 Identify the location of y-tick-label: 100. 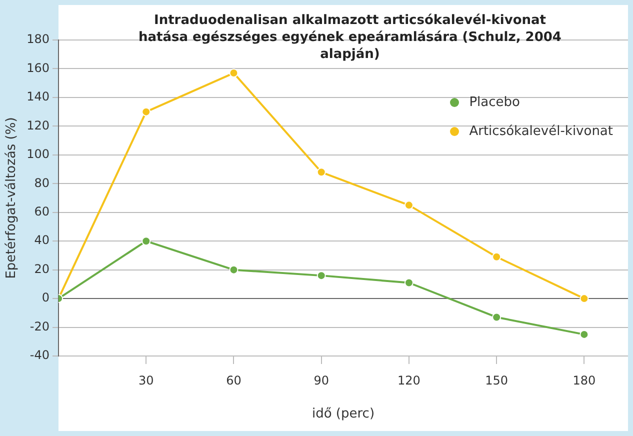
(38, 154).